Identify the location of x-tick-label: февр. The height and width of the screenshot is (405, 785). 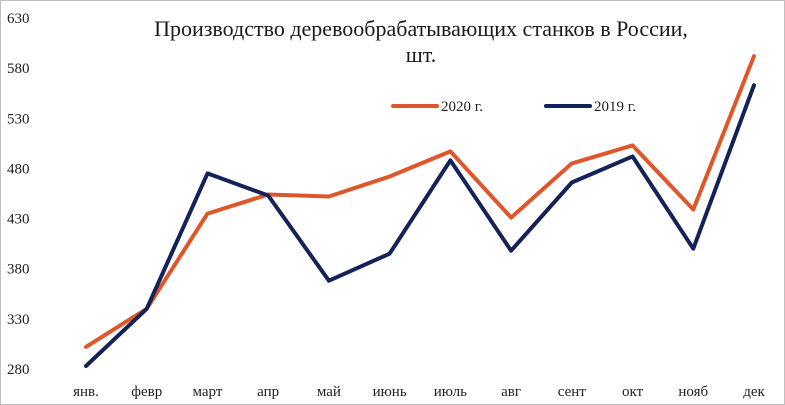
(146, 392).